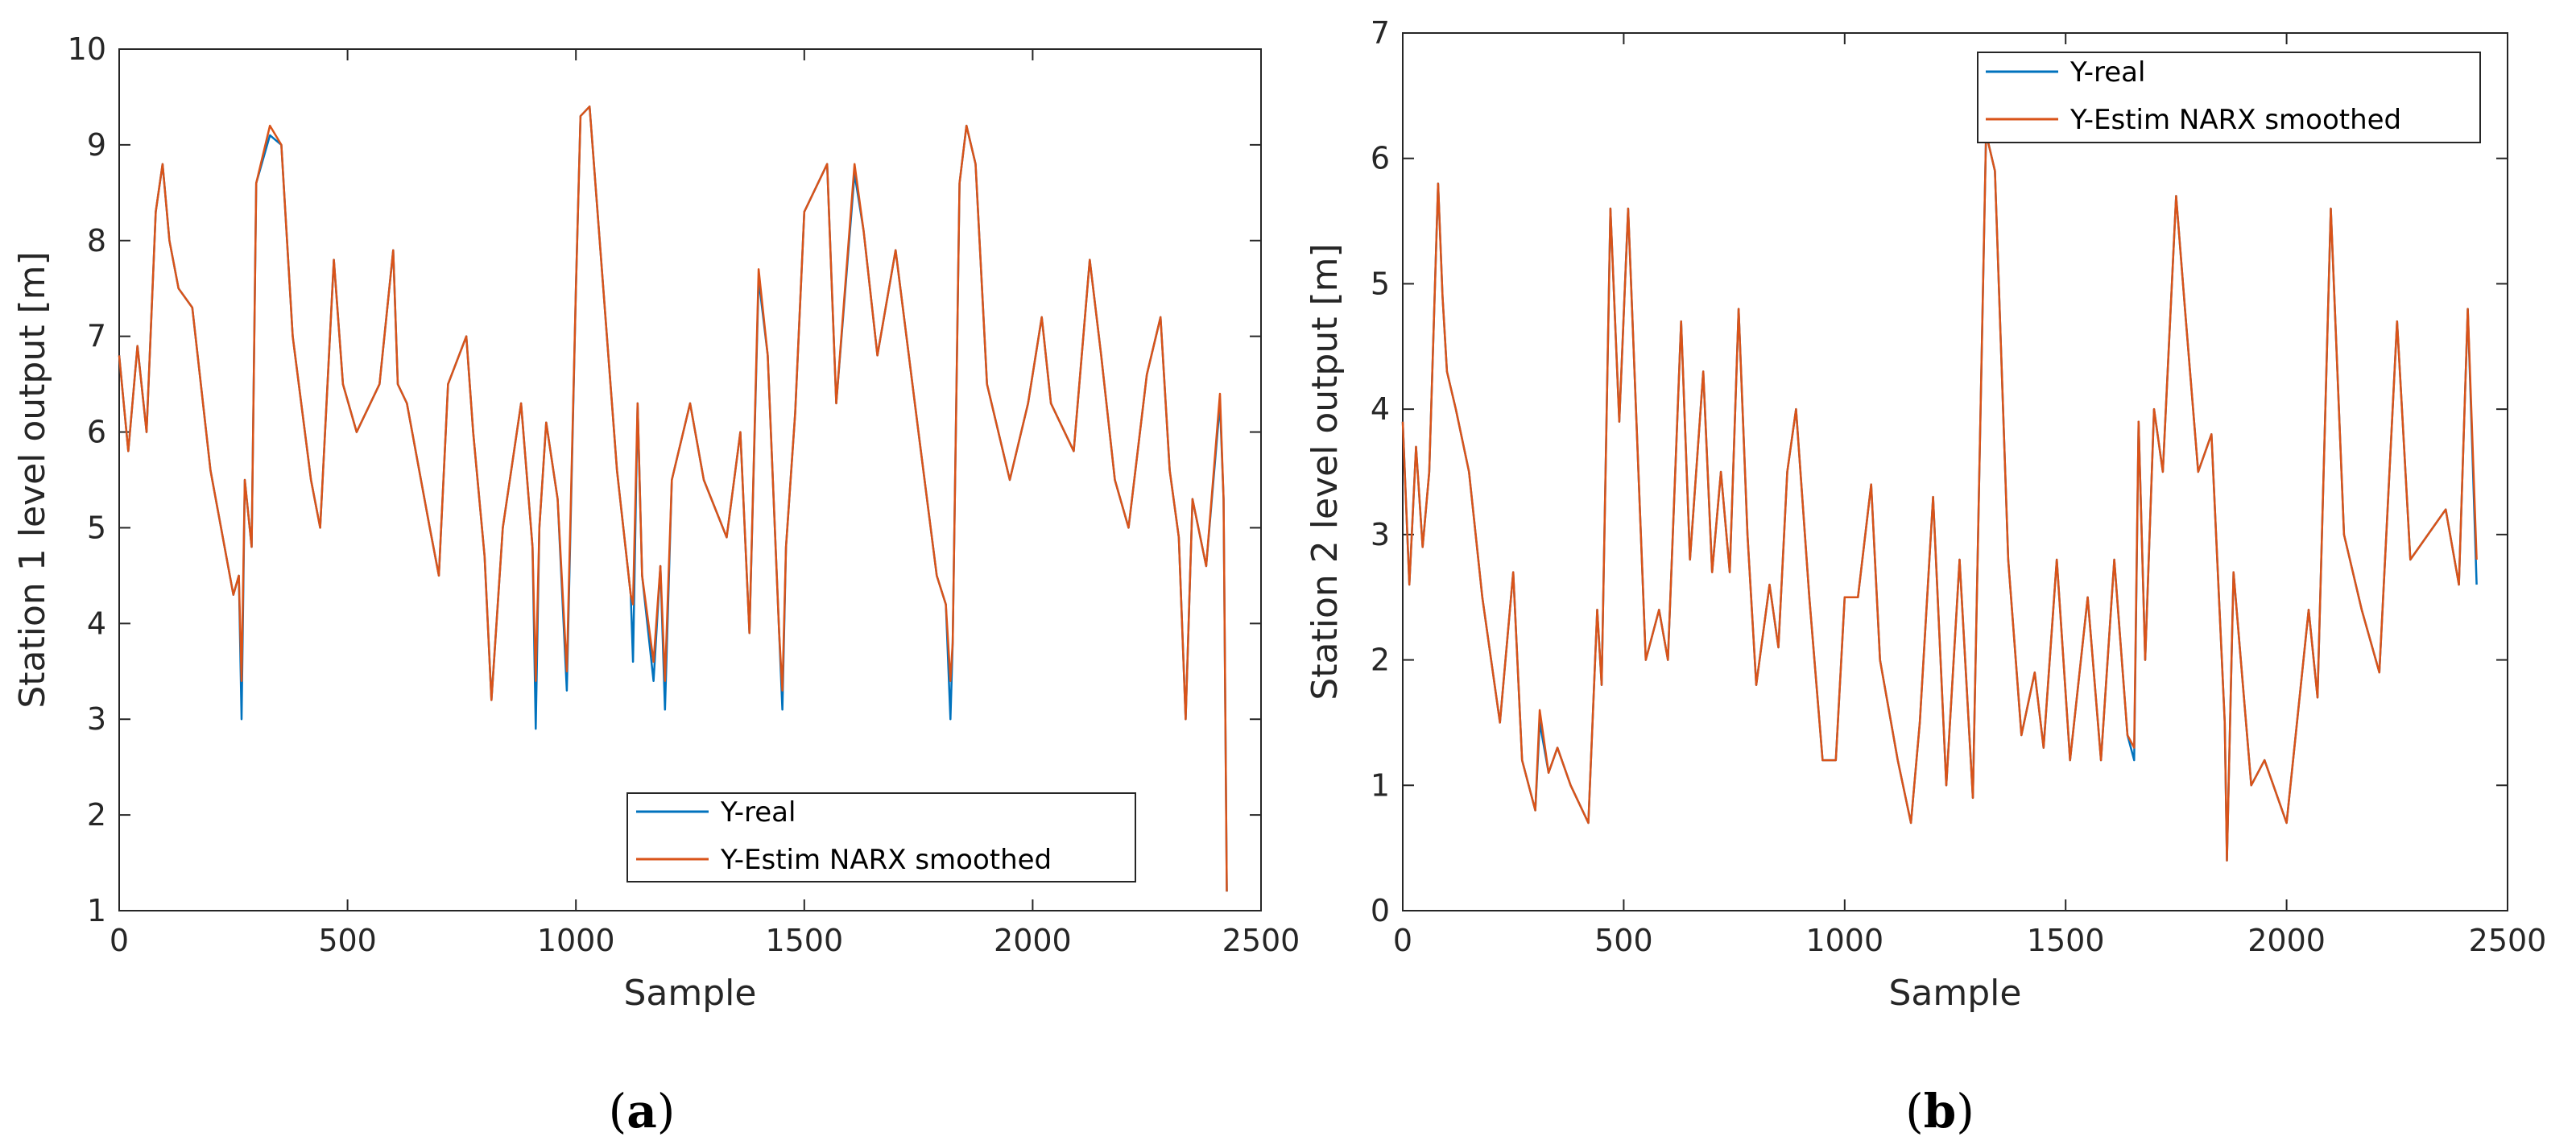 The height and width of the screenshot is (1145, 2576). I want to click on x-axis-label-b: Sample, so click(1956, 993).